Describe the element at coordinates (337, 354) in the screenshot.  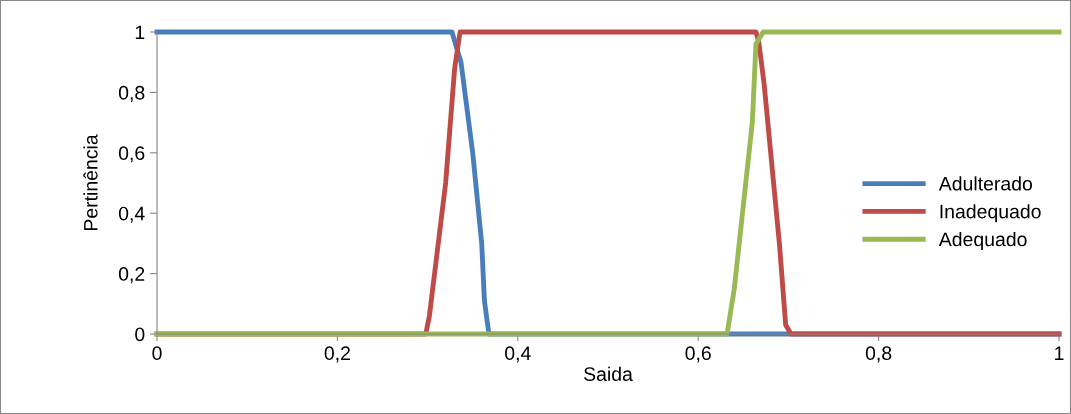
I see `x-tick-label: 0,2` at that location.